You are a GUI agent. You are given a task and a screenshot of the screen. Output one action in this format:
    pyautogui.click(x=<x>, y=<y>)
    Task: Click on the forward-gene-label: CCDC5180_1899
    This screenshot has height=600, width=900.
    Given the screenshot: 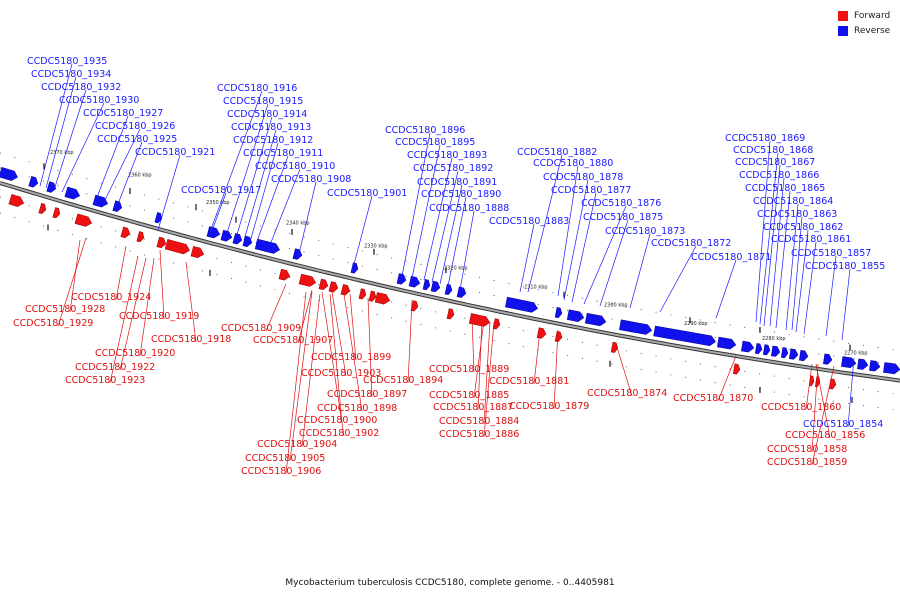 What is the action you would take?
    pyautogui.click(x=351, y=357)
    